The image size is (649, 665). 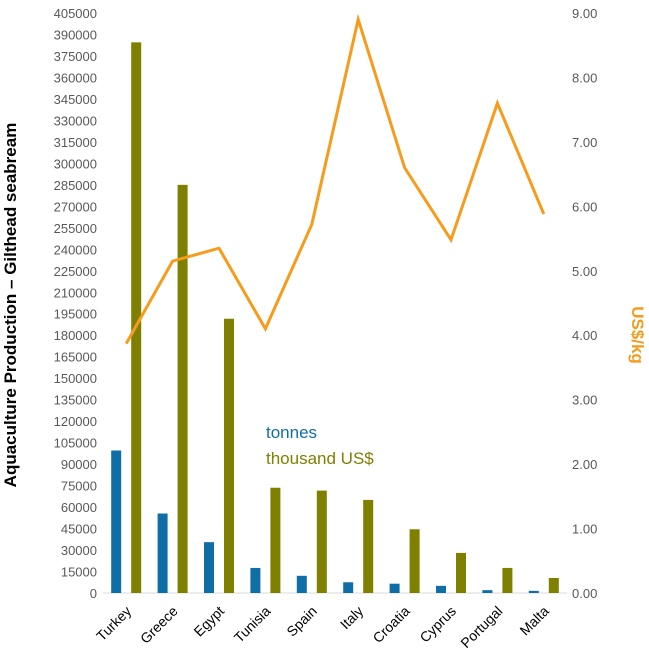 I want to click on y-tick-label: 315000, so click(x=75, y=142).